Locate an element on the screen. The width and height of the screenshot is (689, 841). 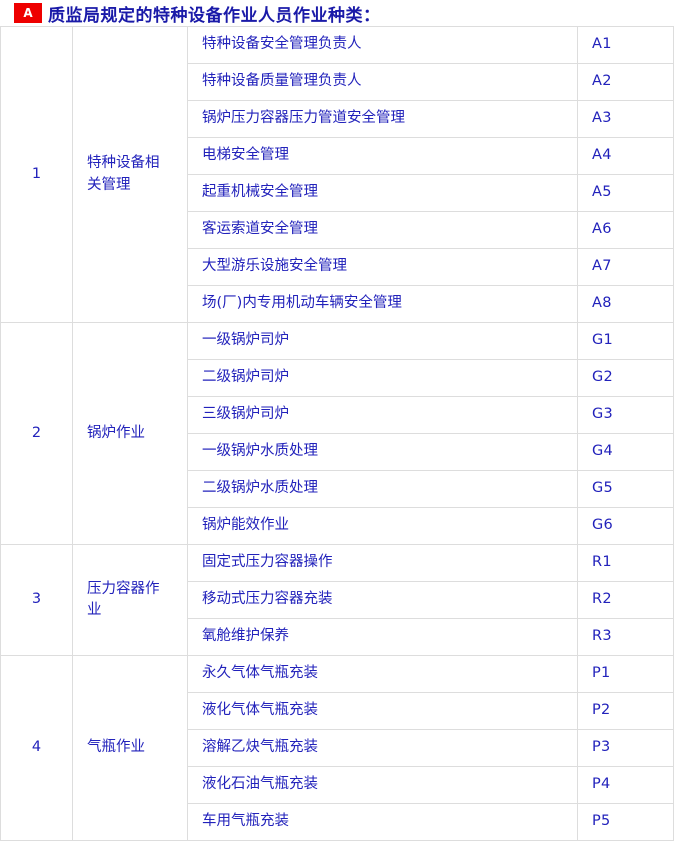
occupation-code-cell: P1 is located at coordinates (625, 674).